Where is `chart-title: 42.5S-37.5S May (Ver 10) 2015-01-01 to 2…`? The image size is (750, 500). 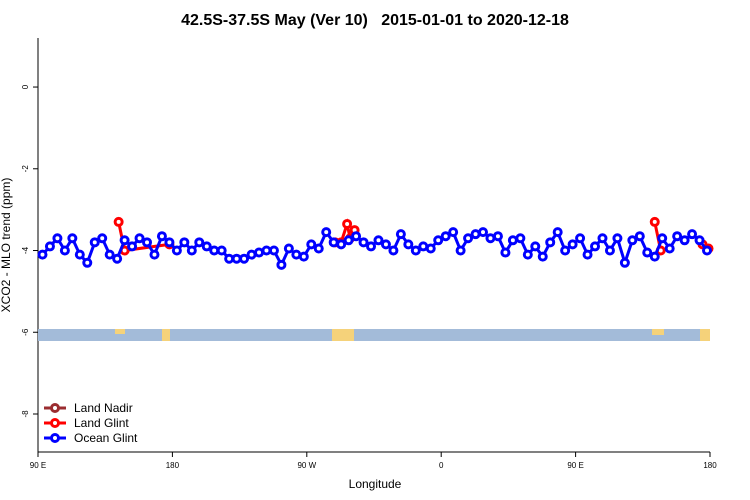 chart-title: 42.5S-37.5S May (Ver 10) 2015-01-01 to 2… is located at coordinates (375, 20).